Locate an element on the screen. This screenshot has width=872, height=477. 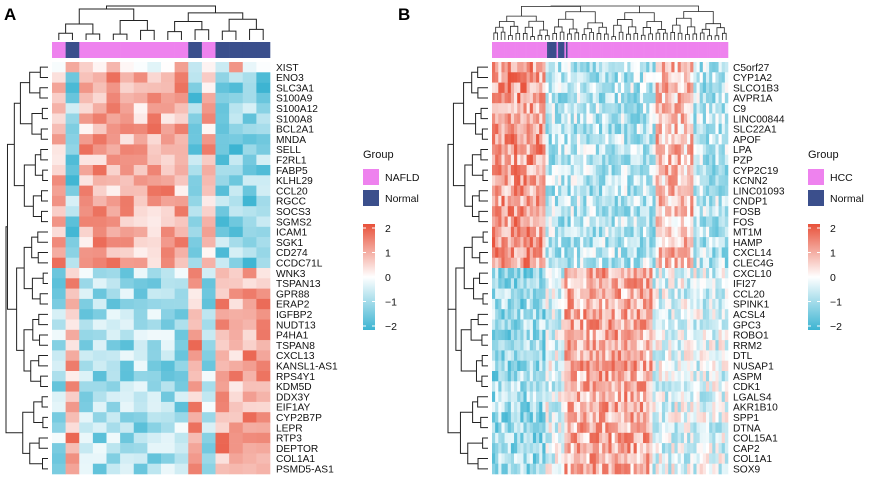
legend-label: HCC is located at coordinates (841, 178).